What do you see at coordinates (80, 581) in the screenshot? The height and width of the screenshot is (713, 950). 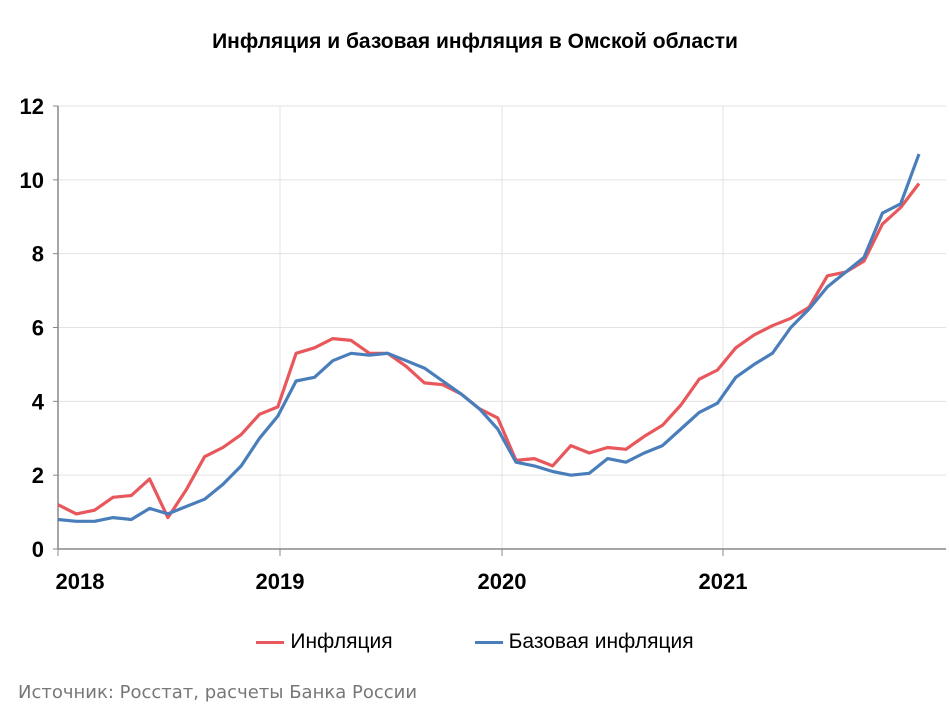 I see `x-tick-label: 2018` at bounding box center [80, 581].